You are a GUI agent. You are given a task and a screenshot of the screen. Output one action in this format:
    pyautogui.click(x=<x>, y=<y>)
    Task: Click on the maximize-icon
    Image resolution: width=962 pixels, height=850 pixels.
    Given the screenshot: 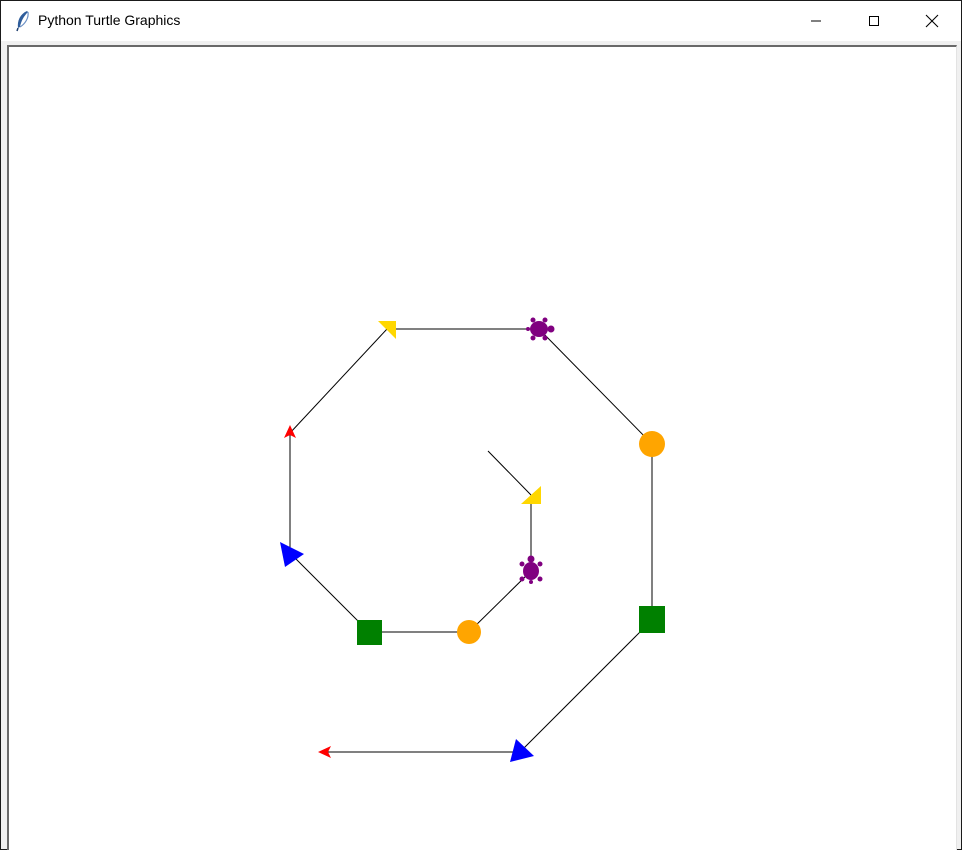 What is the action you would take?
    pyautogui.click(x=874, y=21)
    